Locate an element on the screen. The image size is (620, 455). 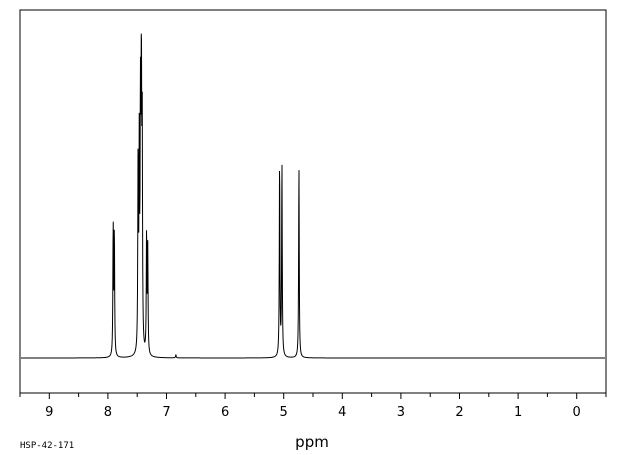
sample-id-label: HSP-42-171 is located at coordinates (47, 446).